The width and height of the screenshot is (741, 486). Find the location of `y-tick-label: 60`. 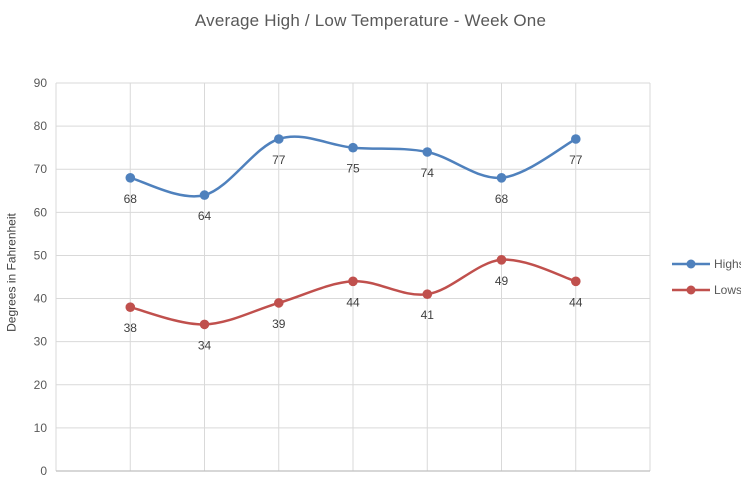

y-tick-label: 60 is located at coordinates (41, 212).